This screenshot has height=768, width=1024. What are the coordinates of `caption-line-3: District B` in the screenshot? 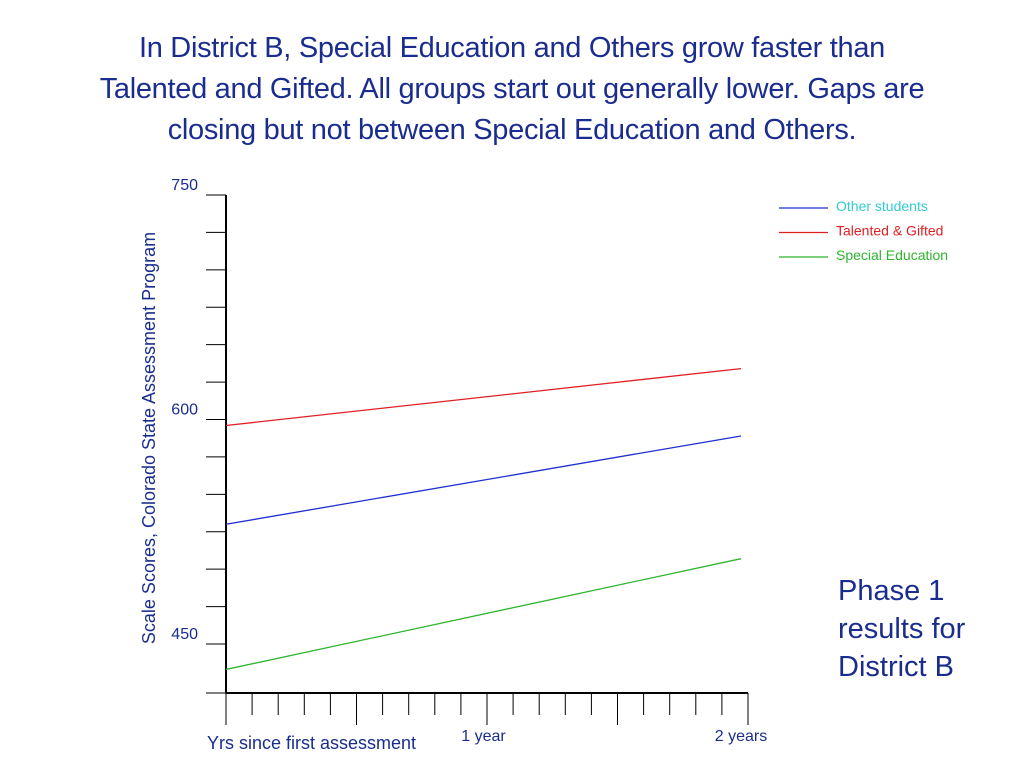 It's located at (896, 667).